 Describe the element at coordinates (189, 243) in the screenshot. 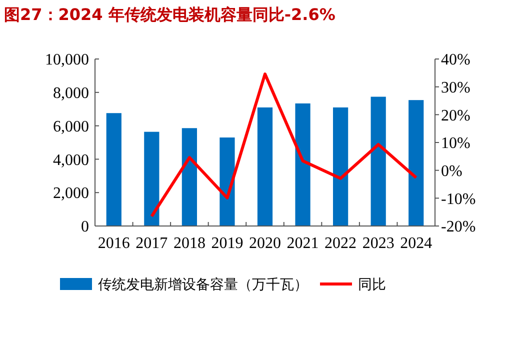

I see `x-tick-label: 2018` at that location.